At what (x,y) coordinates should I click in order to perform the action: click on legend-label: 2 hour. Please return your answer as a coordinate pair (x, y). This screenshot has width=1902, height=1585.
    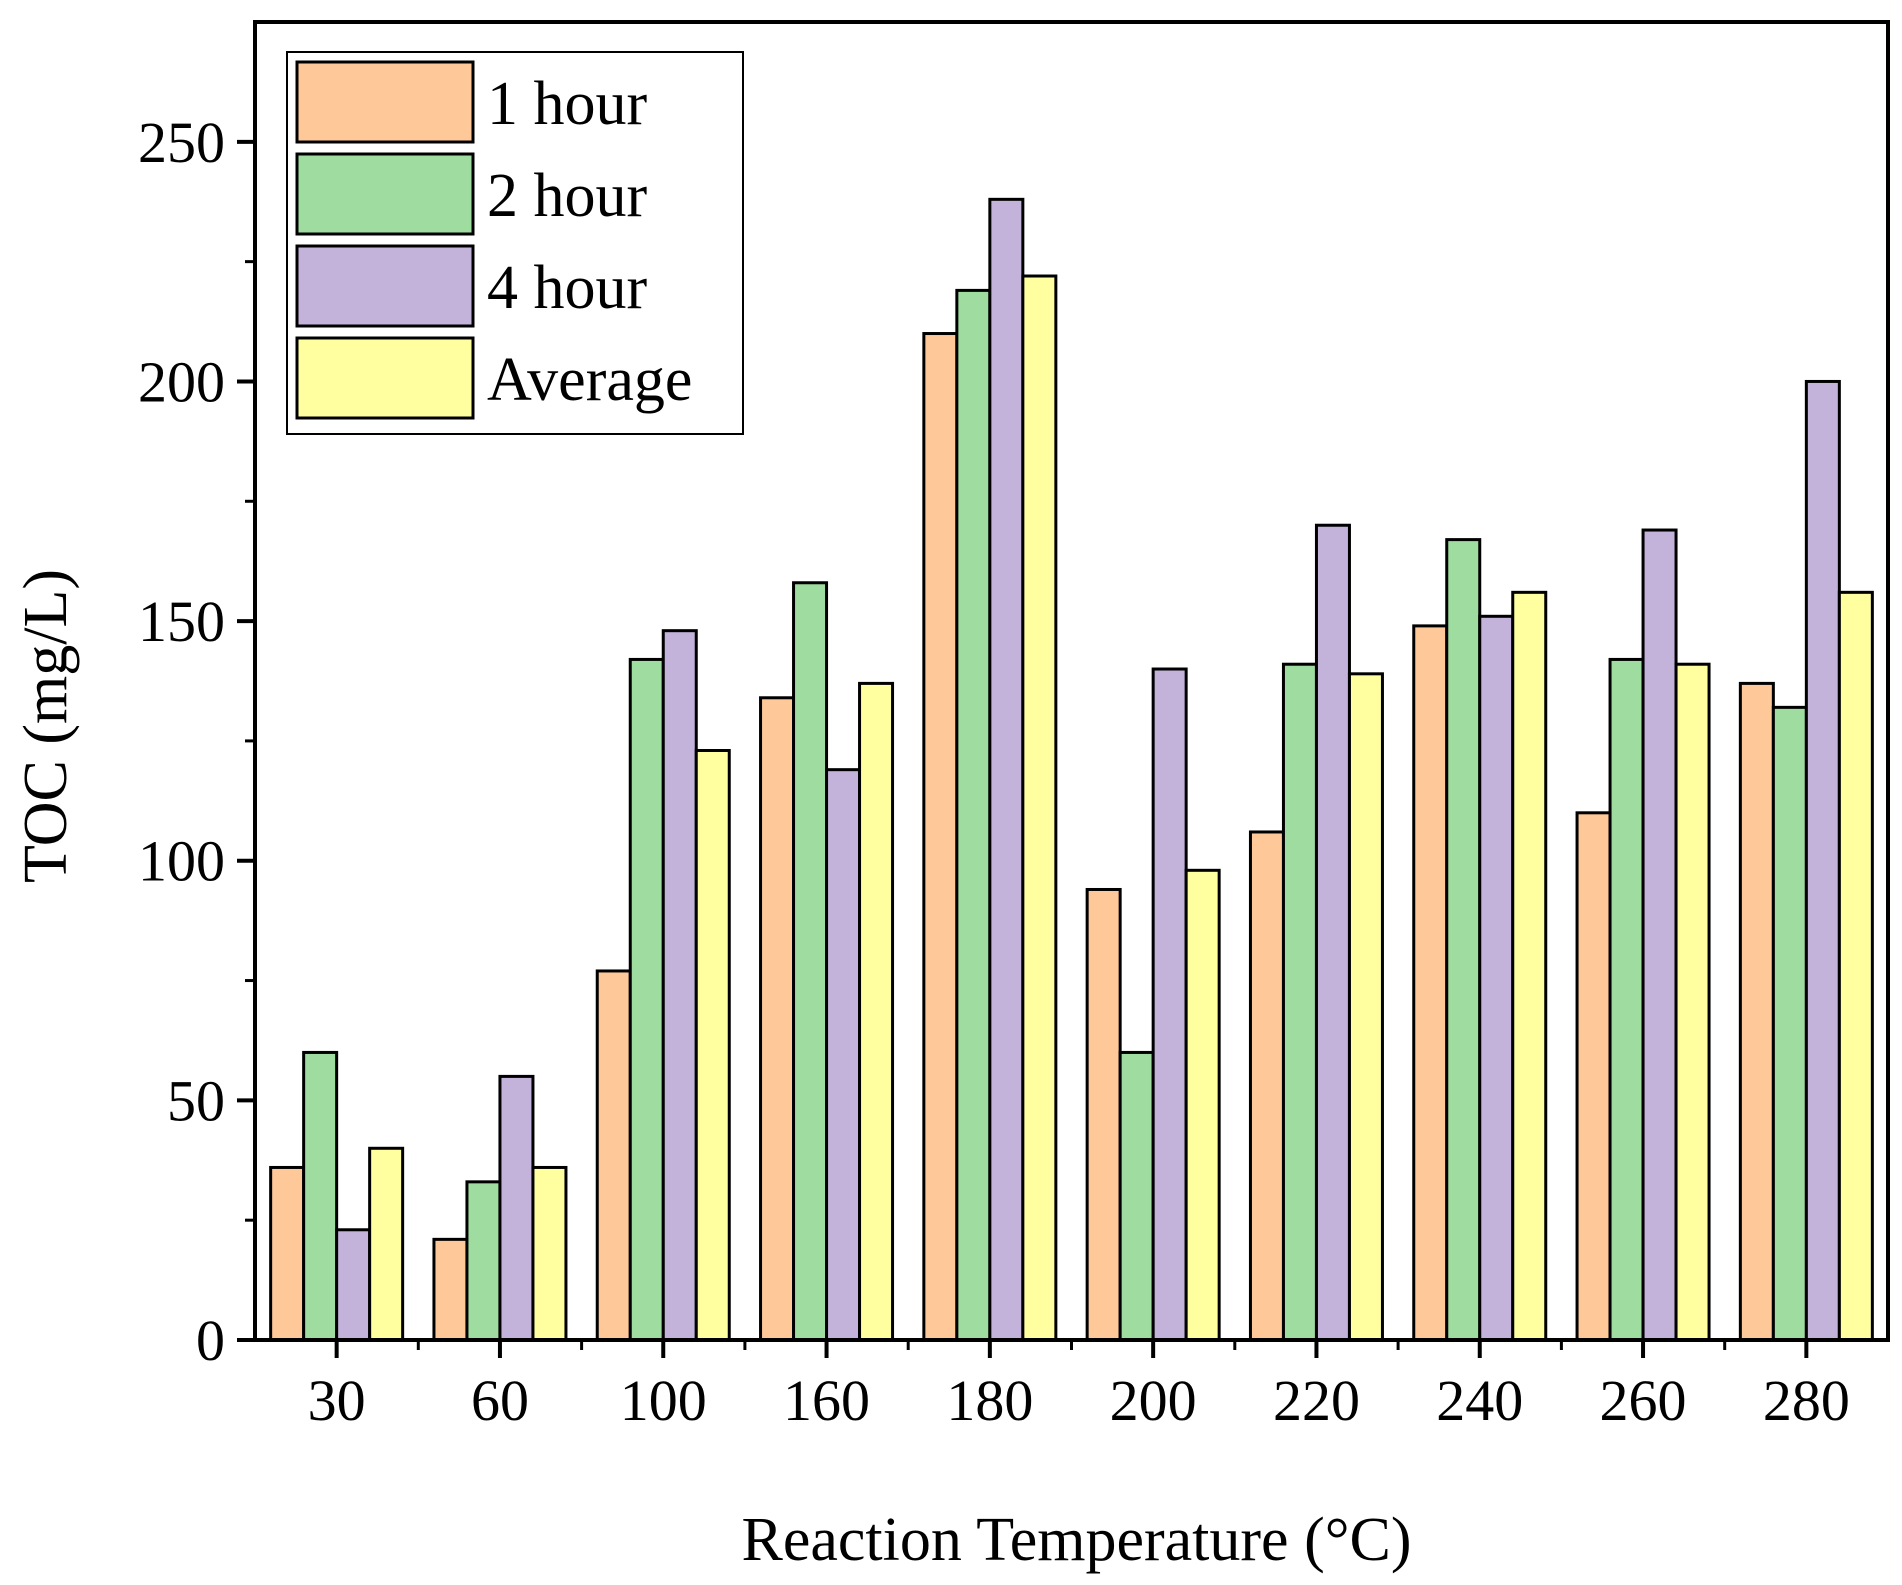
    Looking at the image, I should click on (567, 196).